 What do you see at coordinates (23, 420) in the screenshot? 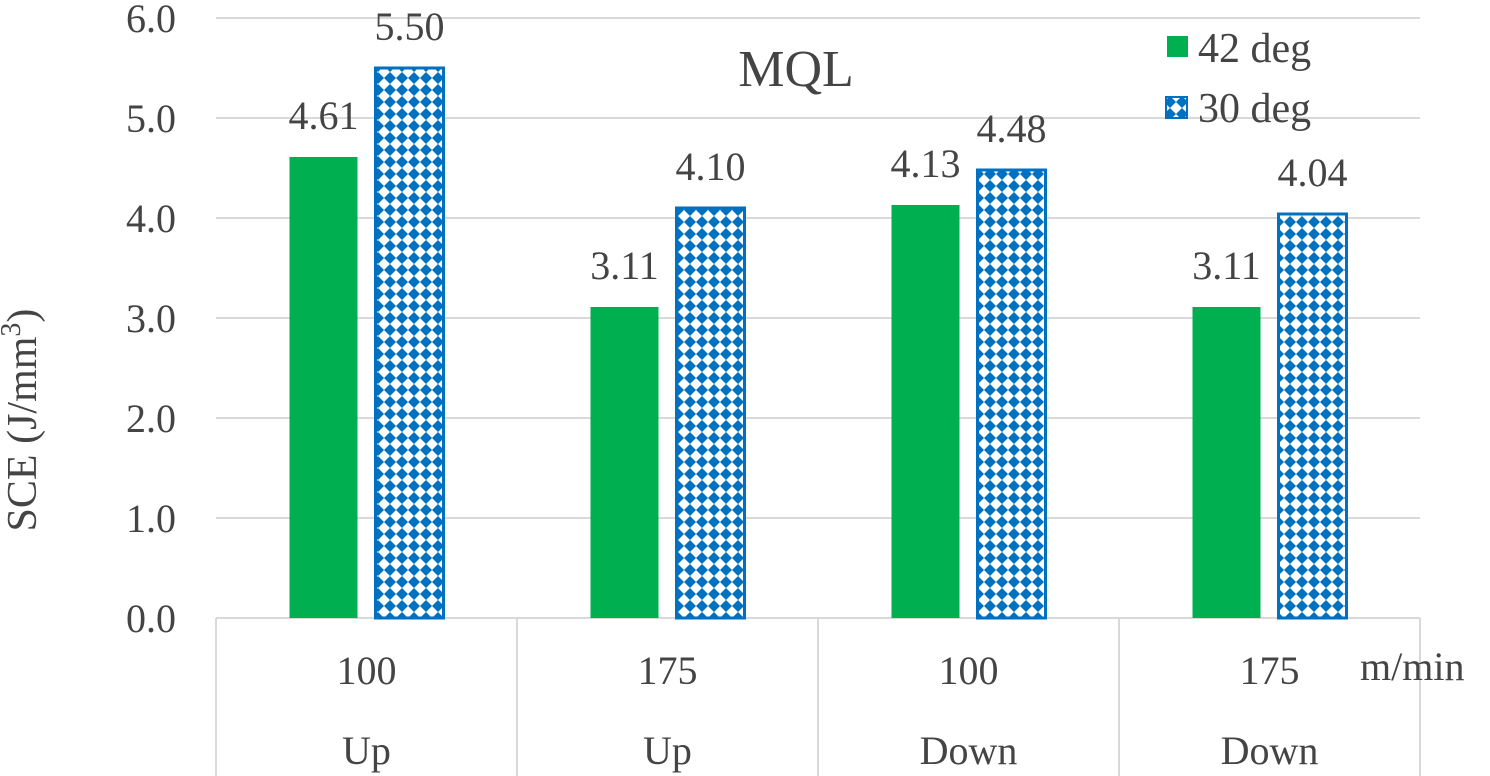
I see `y-axis-label: SCE (J/mm3)` at bounding box center [23, 420].